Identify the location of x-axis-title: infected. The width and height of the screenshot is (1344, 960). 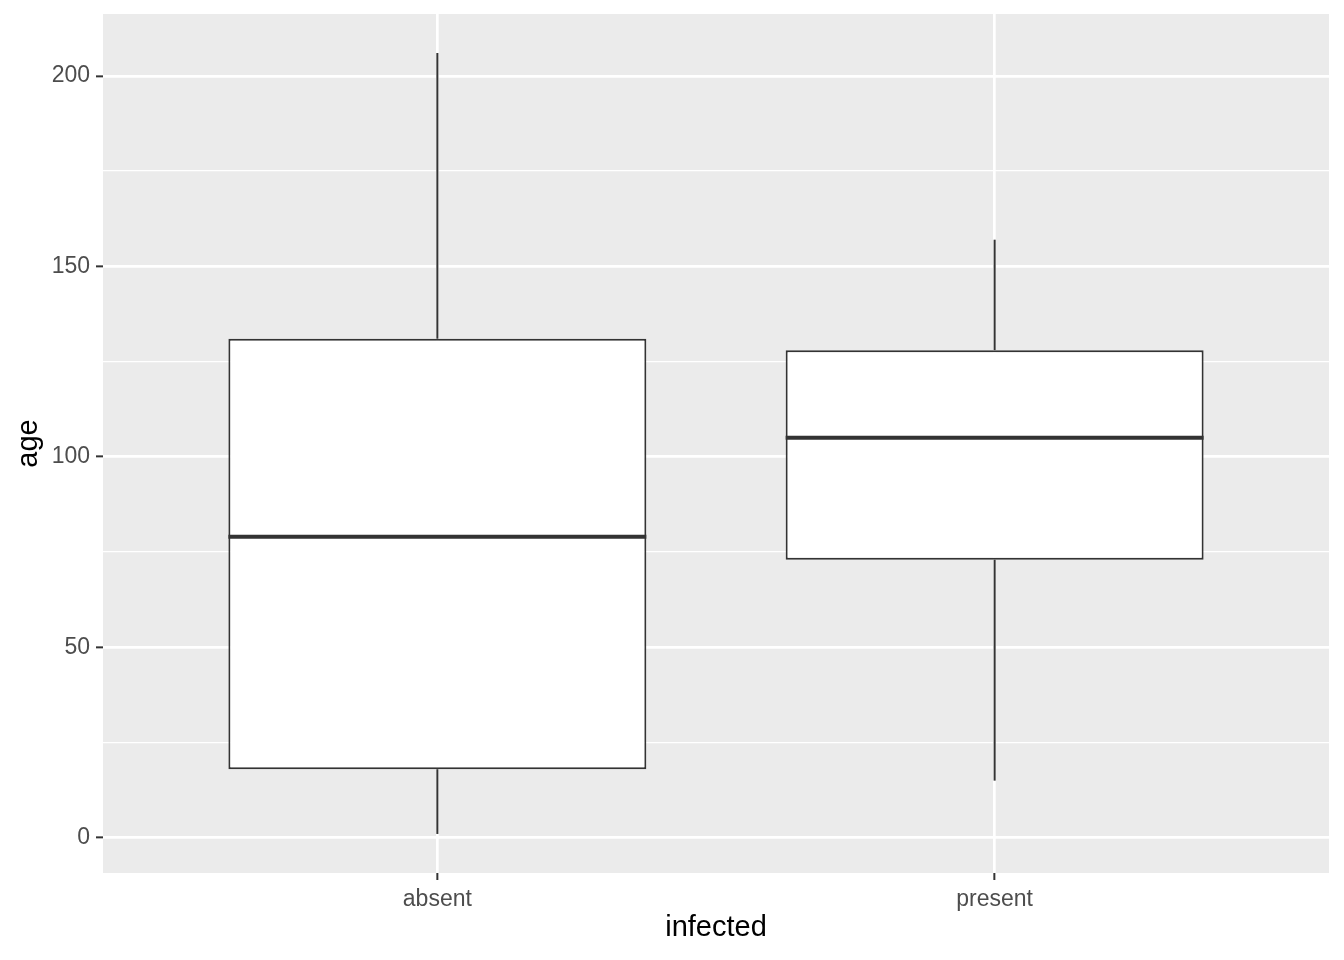
(716, 925).